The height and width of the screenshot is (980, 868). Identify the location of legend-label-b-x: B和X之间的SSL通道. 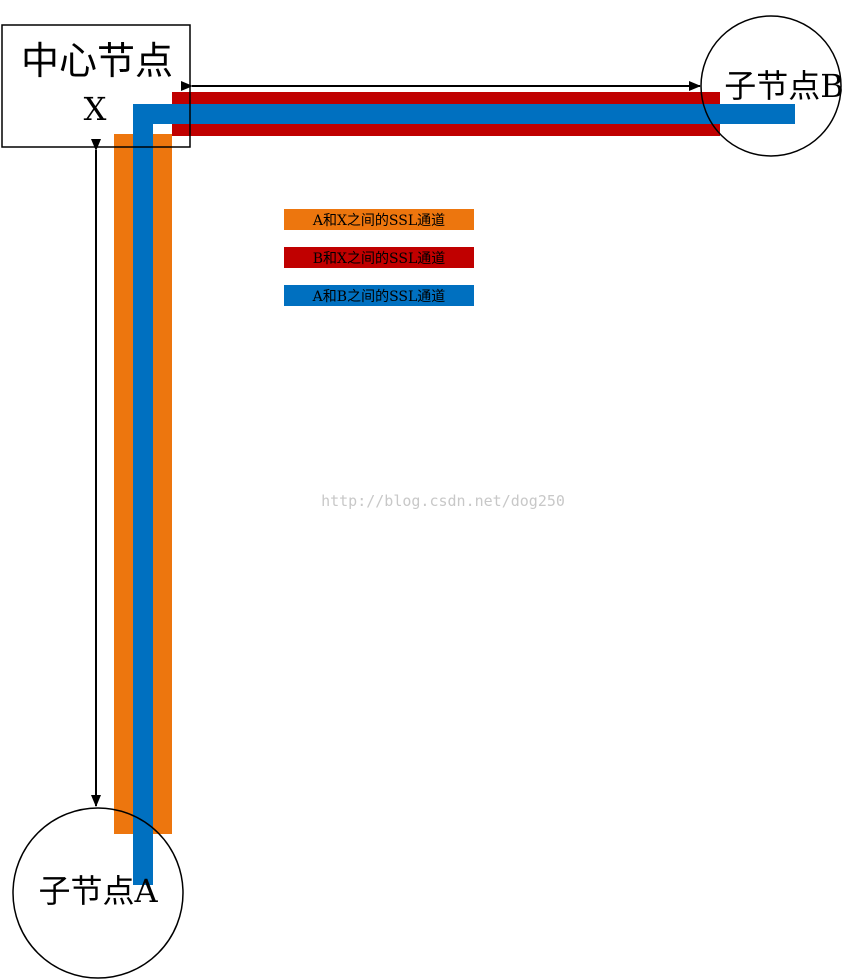
(379, 259).